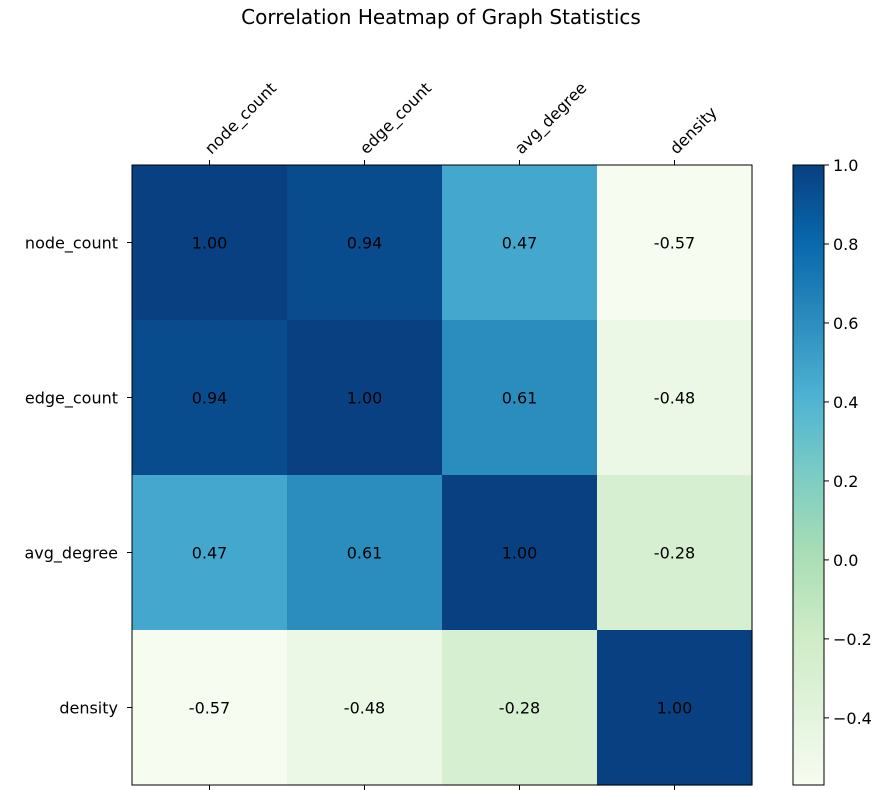  I want to click on colorbar-tick-label: 0.8, so click(845, 244).